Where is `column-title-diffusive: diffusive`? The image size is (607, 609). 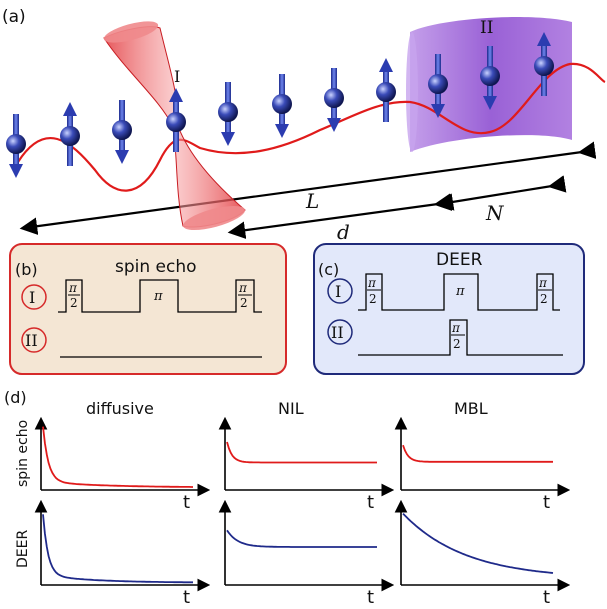
column-title-diffusive: diffusive is located at coordinates (120, 408).